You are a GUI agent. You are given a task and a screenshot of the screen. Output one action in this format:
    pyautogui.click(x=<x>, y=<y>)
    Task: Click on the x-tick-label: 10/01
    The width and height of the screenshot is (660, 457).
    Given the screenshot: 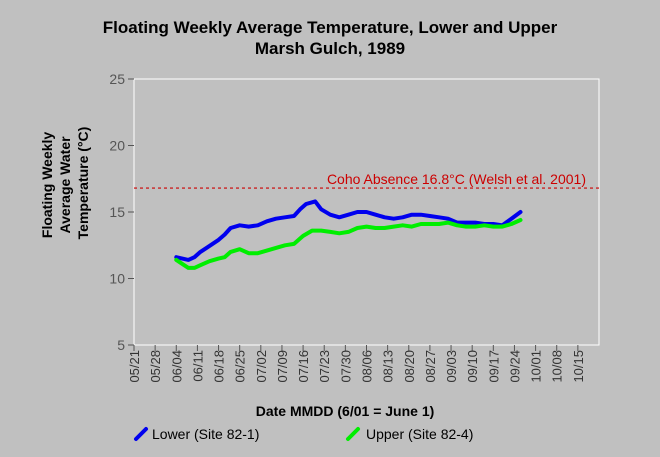 What is the action you would take?
    pyautogui.click(x=536, y=366)
    